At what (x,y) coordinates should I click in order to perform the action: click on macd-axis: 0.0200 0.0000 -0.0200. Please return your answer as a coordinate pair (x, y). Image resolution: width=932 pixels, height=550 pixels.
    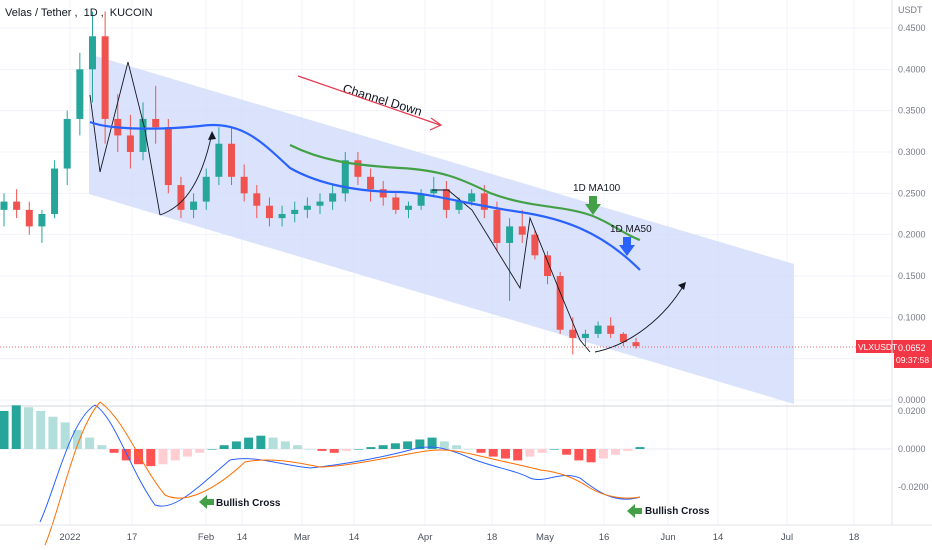
    Looking at the image, I should click on (913, 449).